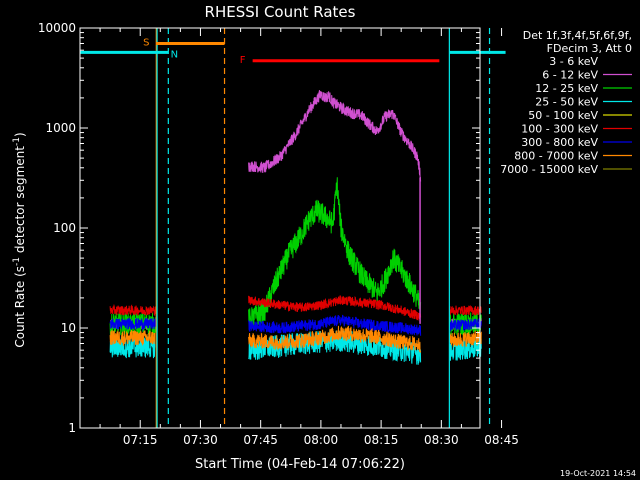 The height and width of the screenshot is (480, 640). Describe the element at coordinates (549, 169) in the screenshot. I see `legend-entry-label: 7000 - 15000 keV` at that location.